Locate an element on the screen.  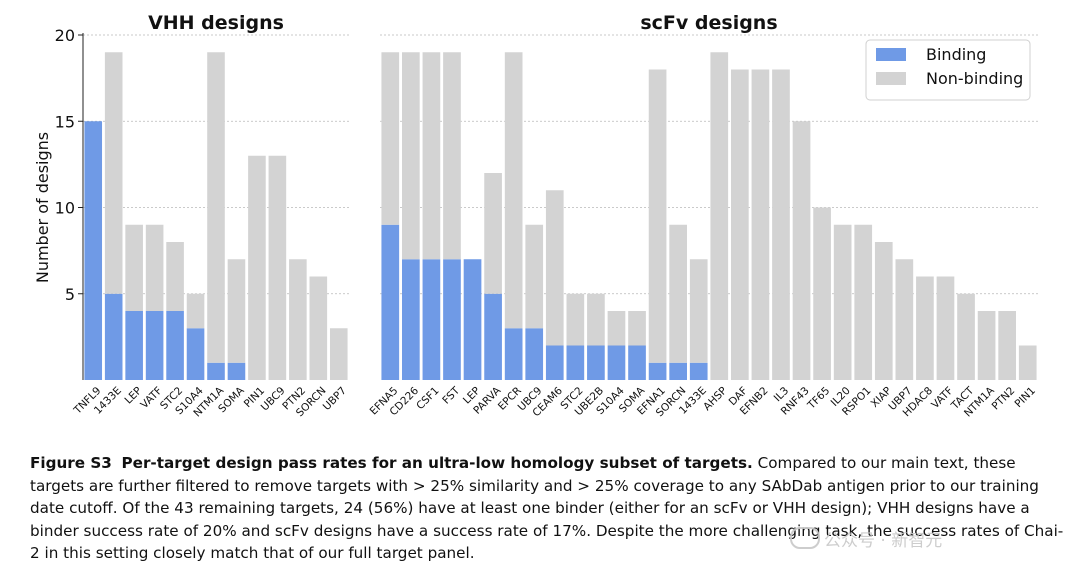
y-tick-label: 5 is located at coordinates (70, 294).